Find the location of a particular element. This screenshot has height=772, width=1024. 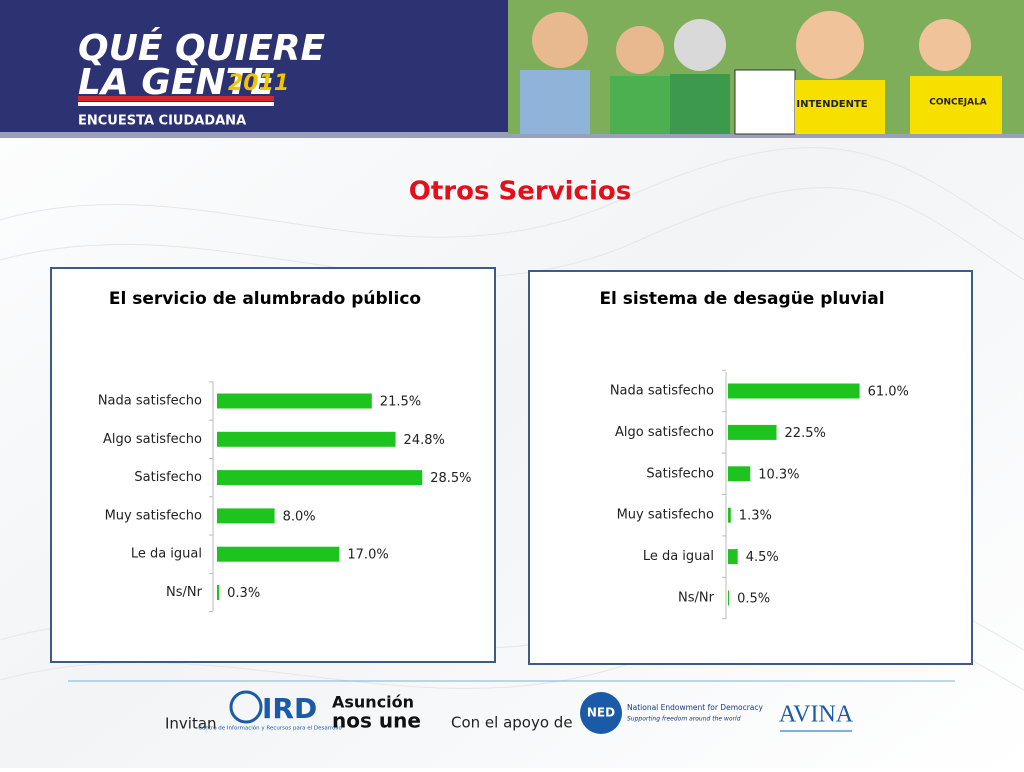

value-label: 4.5% is located at coordinates (762, 557).